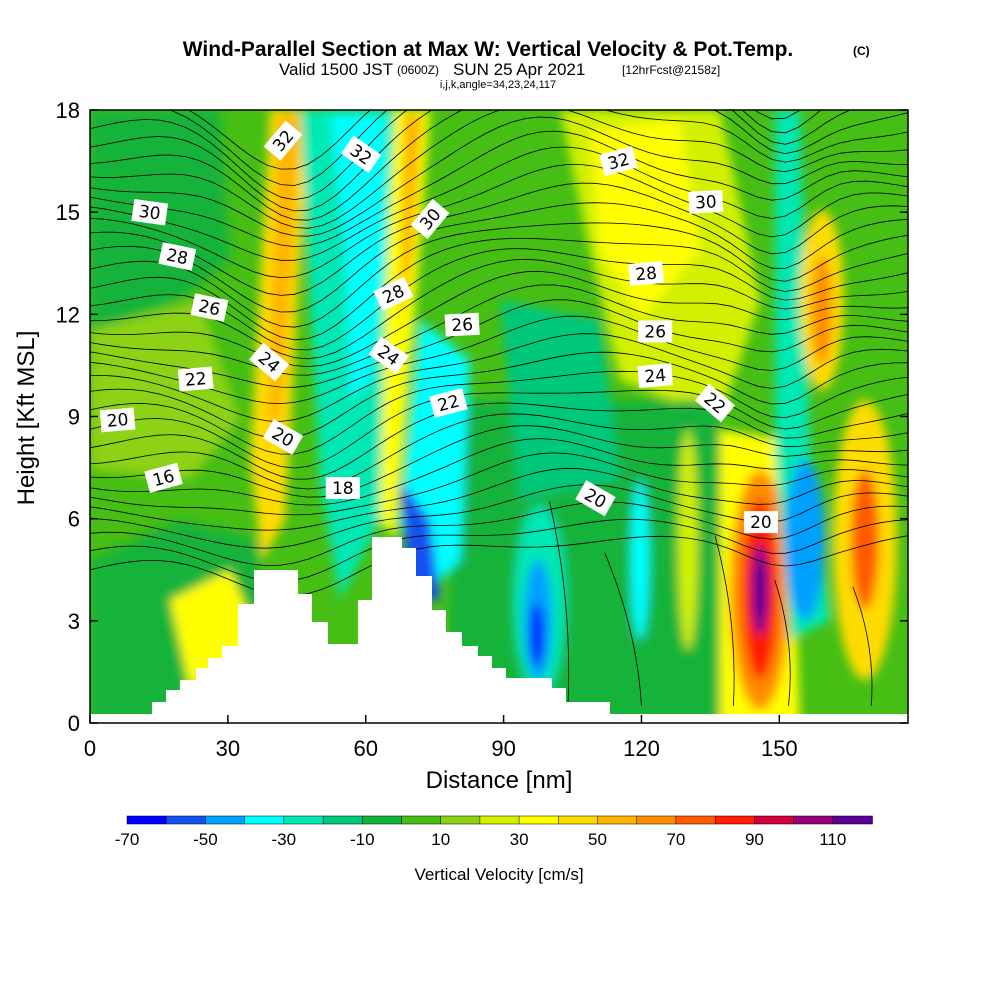 The height and width of the screenshot is (1000, 1000). I want to click on contour-label-text: 18, so click(343, 489).